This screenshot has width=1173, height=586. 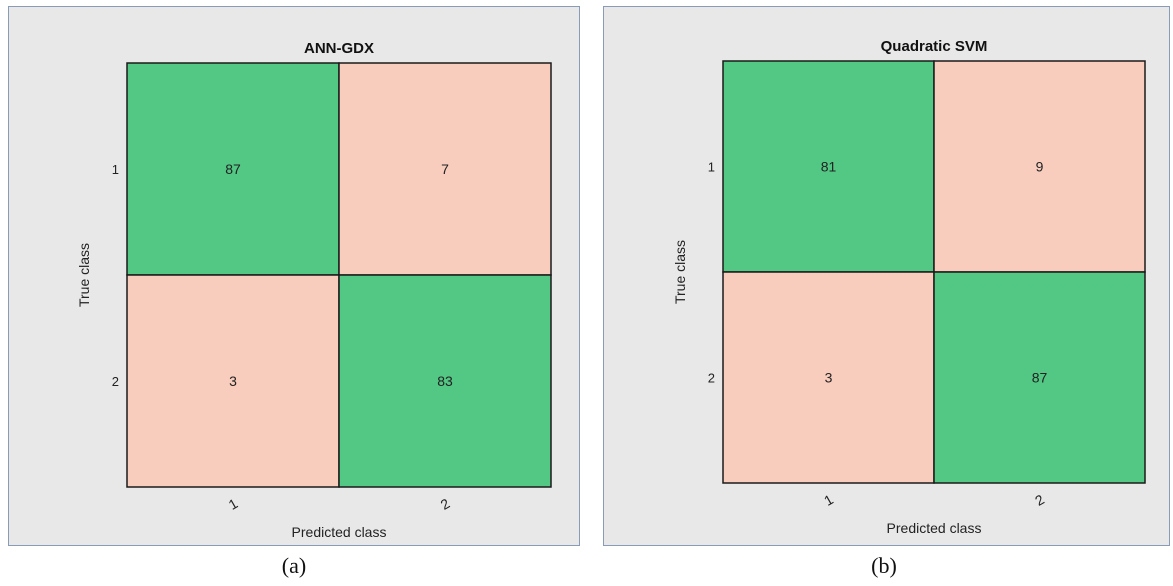 I want to click on x-tick-label-a-1: 1, so click(x=233, y=504).